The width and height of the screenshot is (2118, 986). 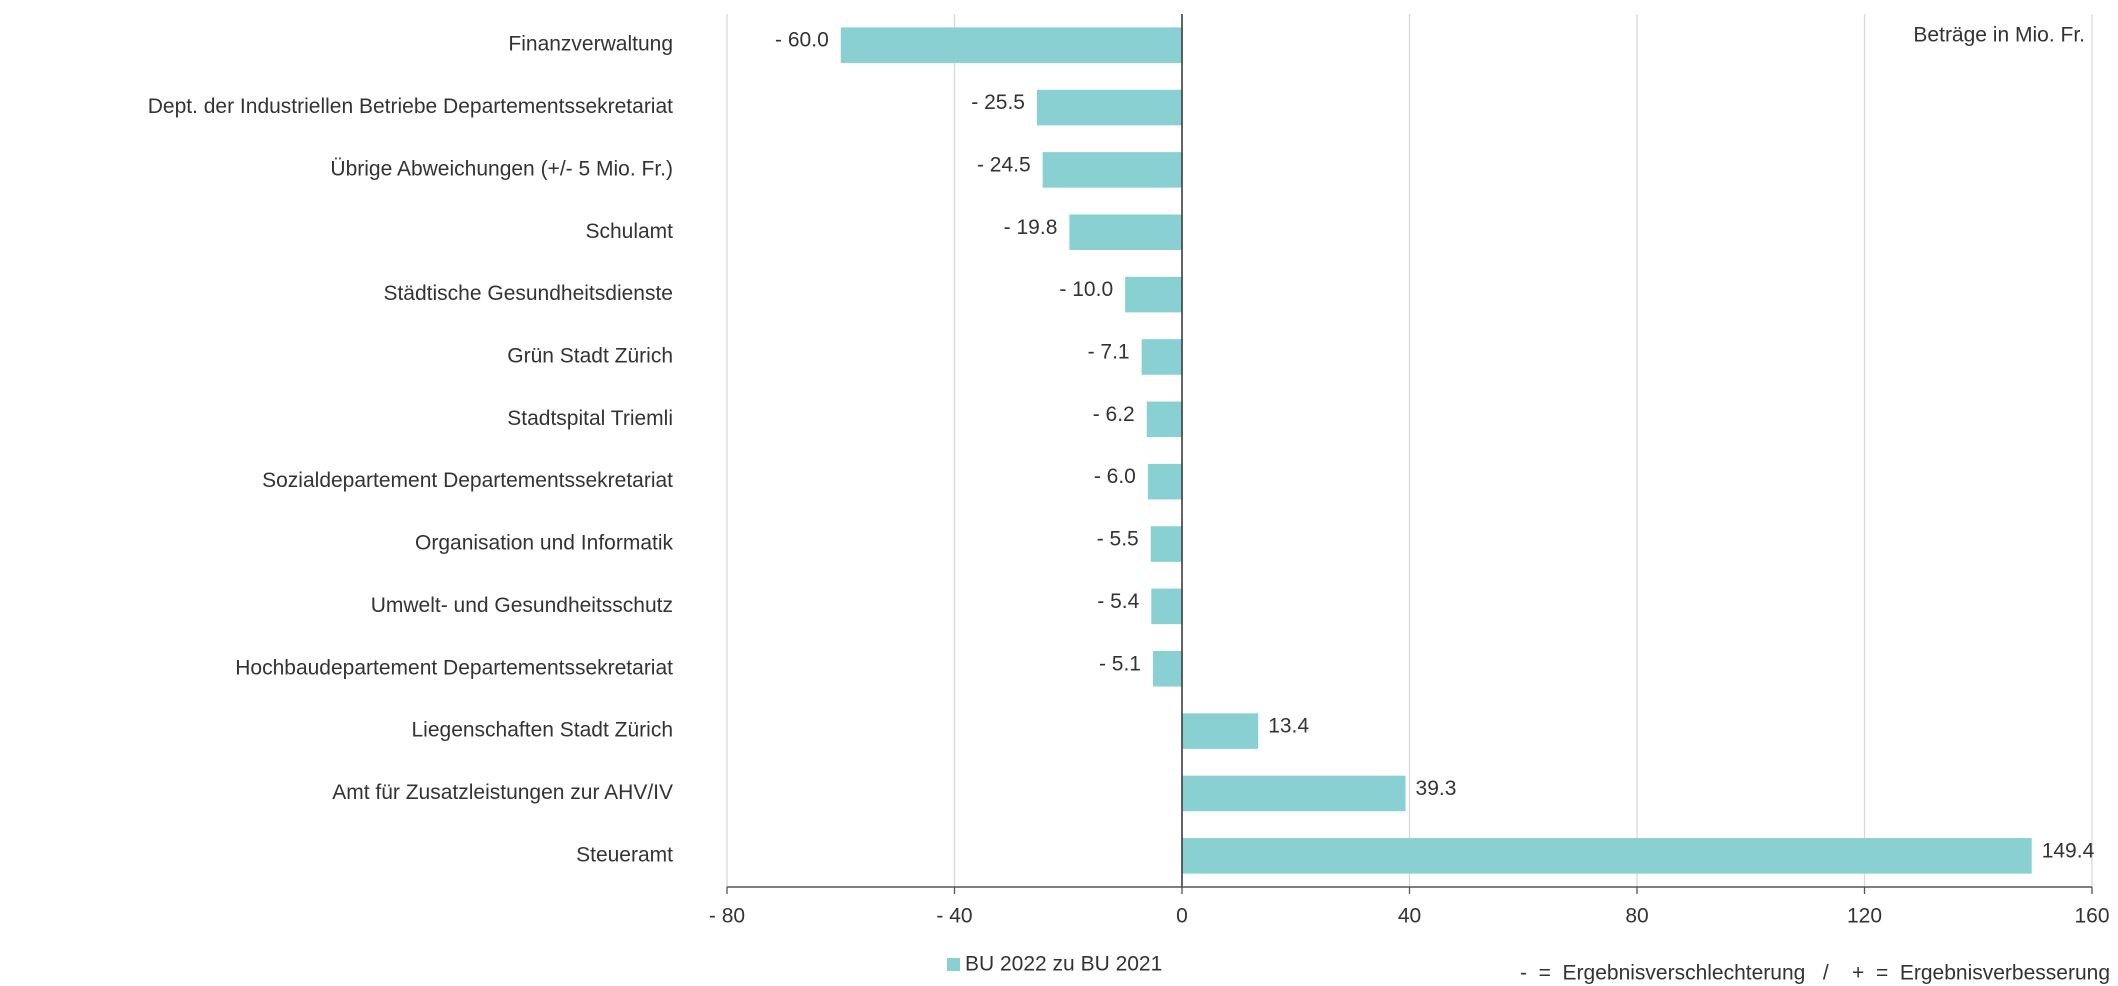 What do you see at coordinates (624, 854) in the screenshot?
I see `y-tick-label: Steueramt` at bounding box center [624, 854].